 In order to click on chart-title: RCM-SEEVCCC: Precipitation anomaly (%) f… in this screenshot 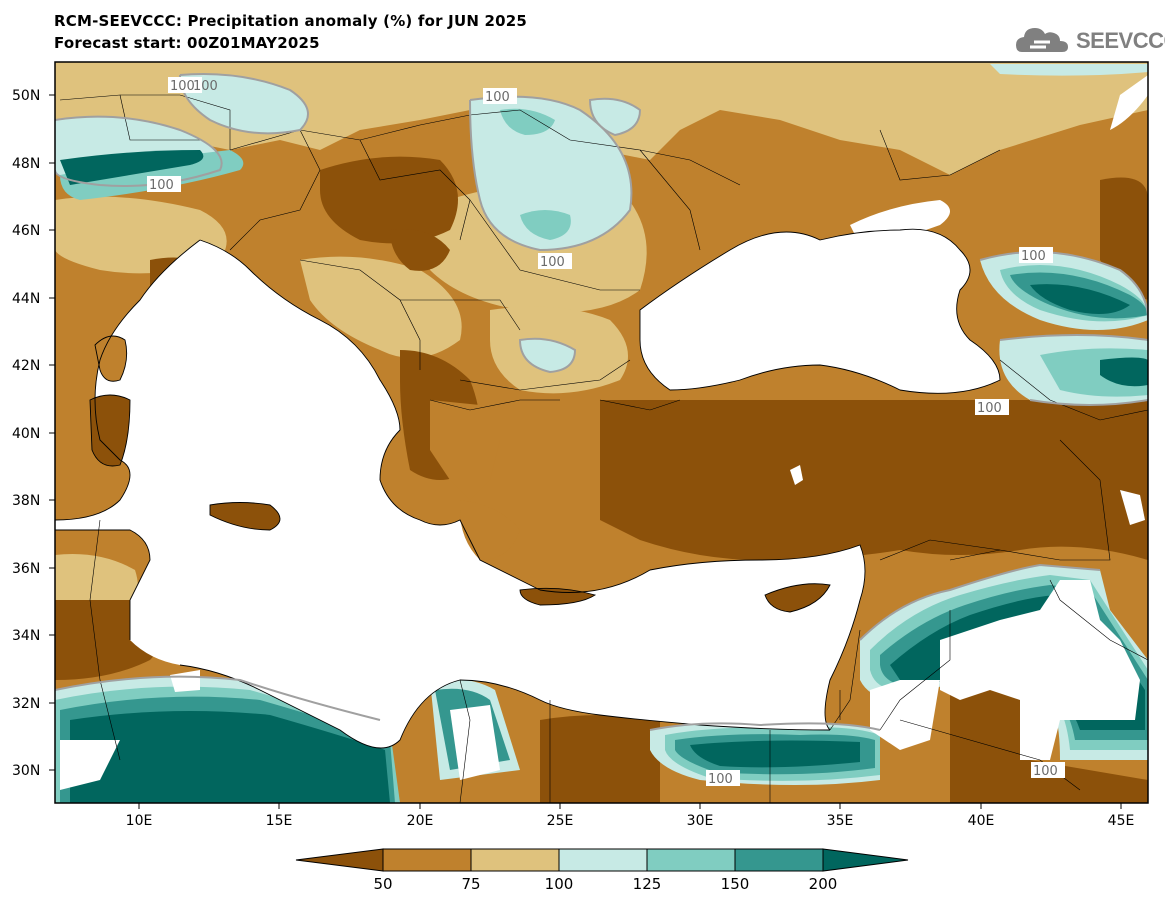, I will do `click(291, 21)`.